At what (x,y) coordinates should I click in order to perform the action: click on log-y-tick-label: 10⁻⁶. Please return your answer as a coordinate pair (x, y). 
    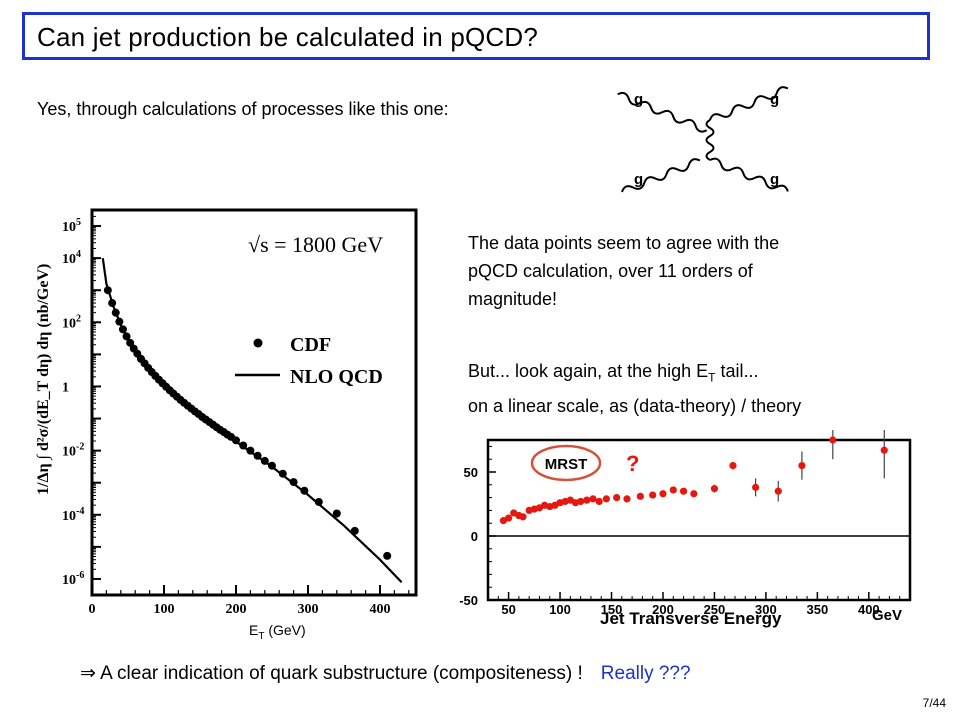
    Looking at the image, I should click on (73, 579).